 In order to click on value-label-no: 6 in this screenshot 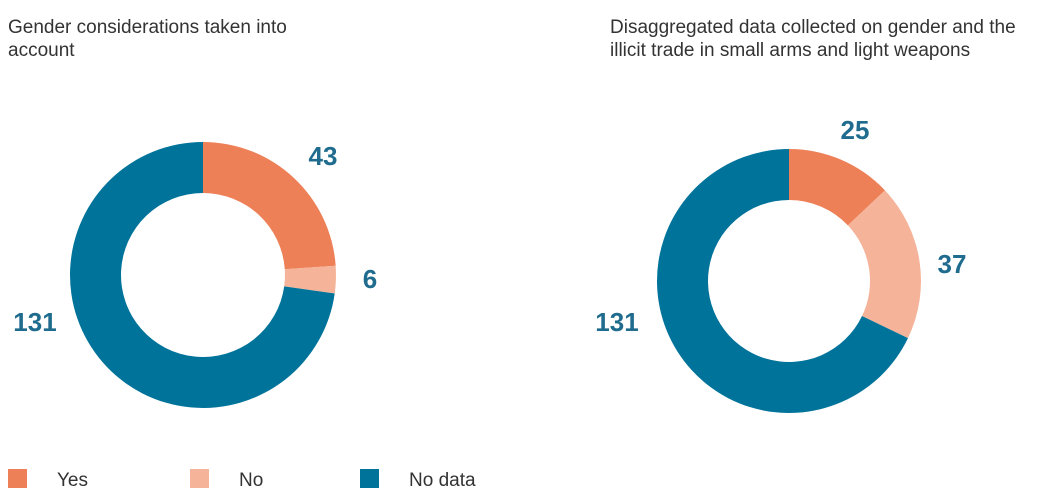, I will do `click(370, 279)`.